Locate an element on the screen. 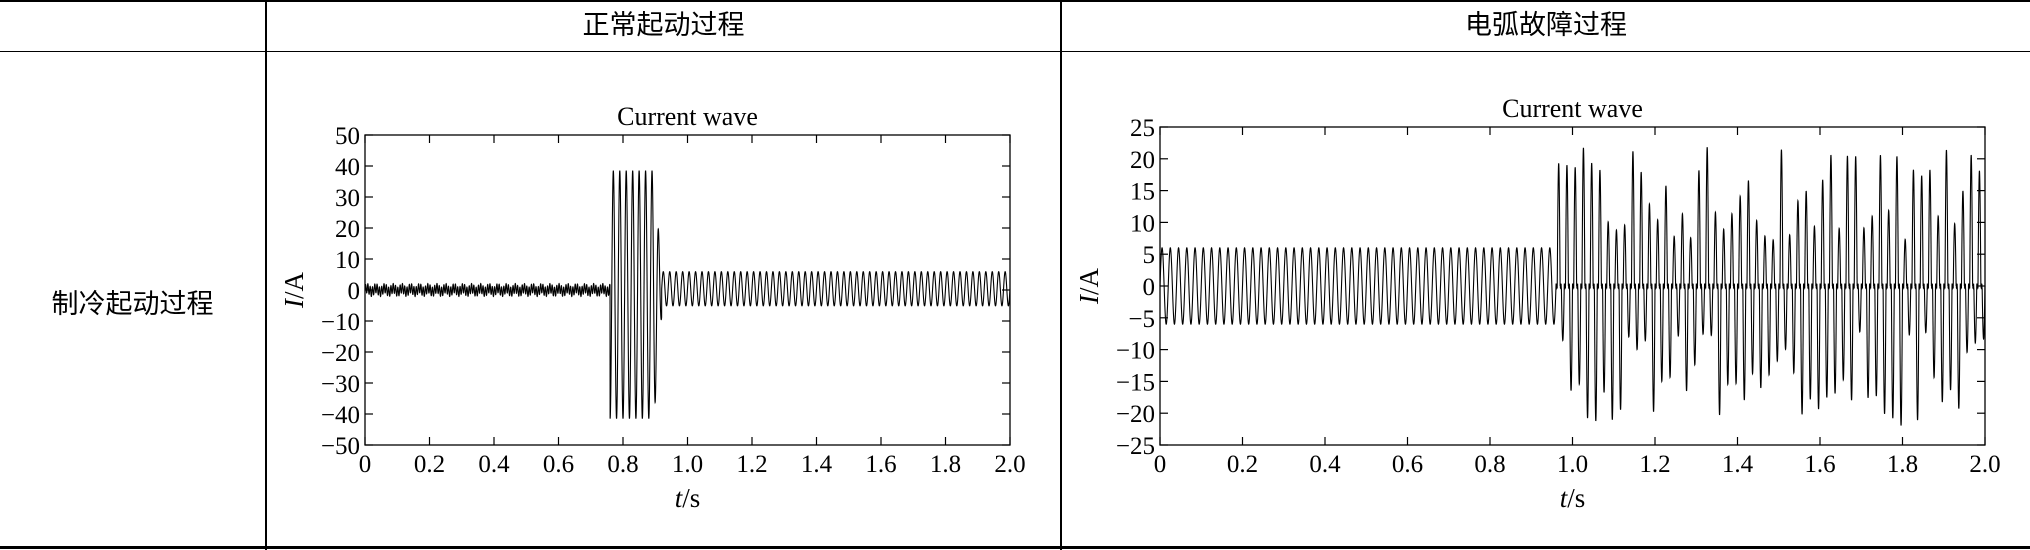 The height and width of the screenshot is (550, 2030). y-tick-label: 25 is located at coordinates (1142, 128).